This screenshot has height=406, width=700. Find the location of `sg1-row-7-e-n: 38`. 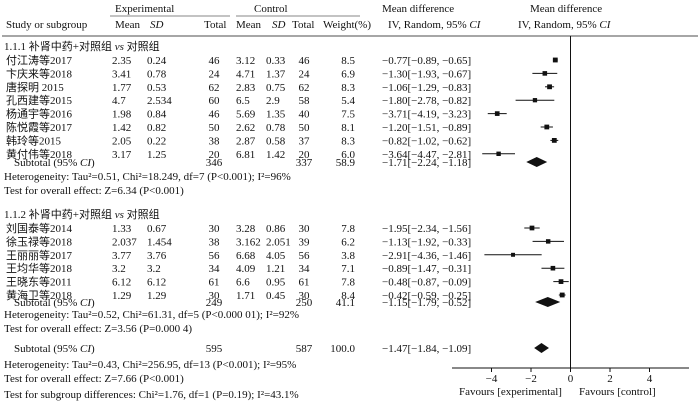

sg1-row-7-e-n: 38 is located at coordinates (215, 141).